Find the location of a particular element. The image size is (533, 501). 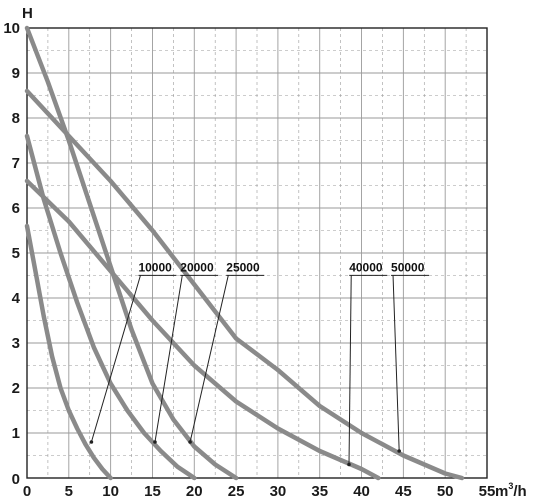

series-labels: 10000 20000 25000 40000 50000 is located at coordinates (281, 267).